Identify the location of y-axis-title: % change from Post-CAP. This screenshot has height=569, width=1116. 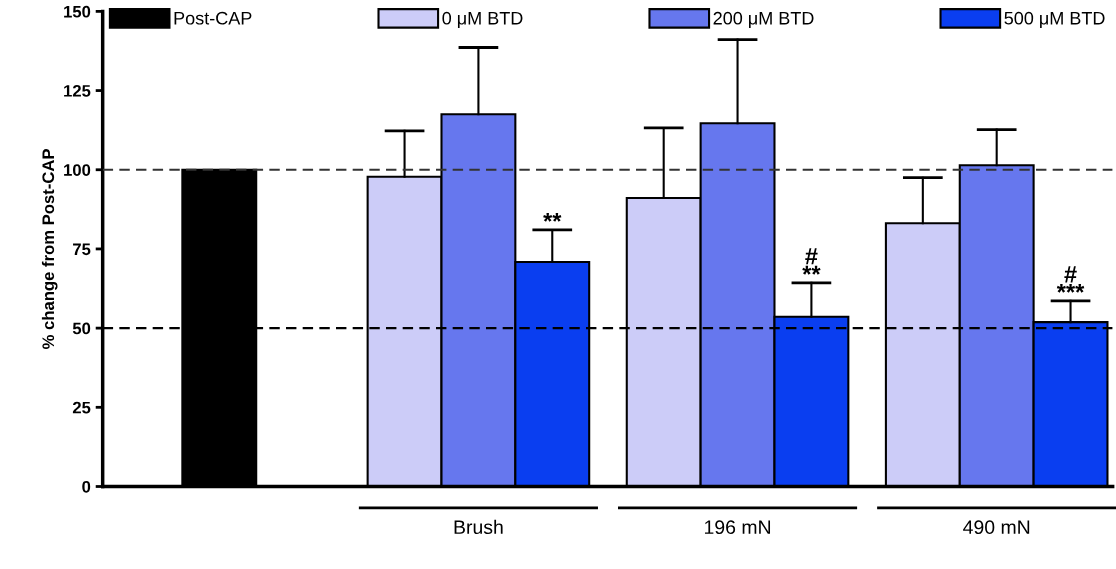
(49, 249).